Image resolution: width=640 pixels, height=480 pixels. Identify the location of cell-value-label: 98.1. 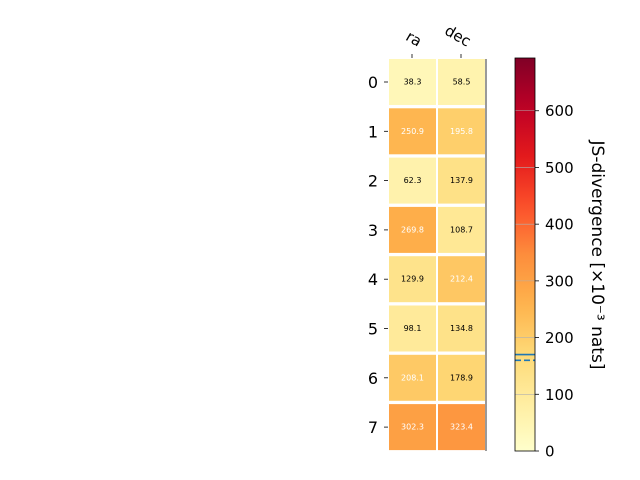
(413, 328).